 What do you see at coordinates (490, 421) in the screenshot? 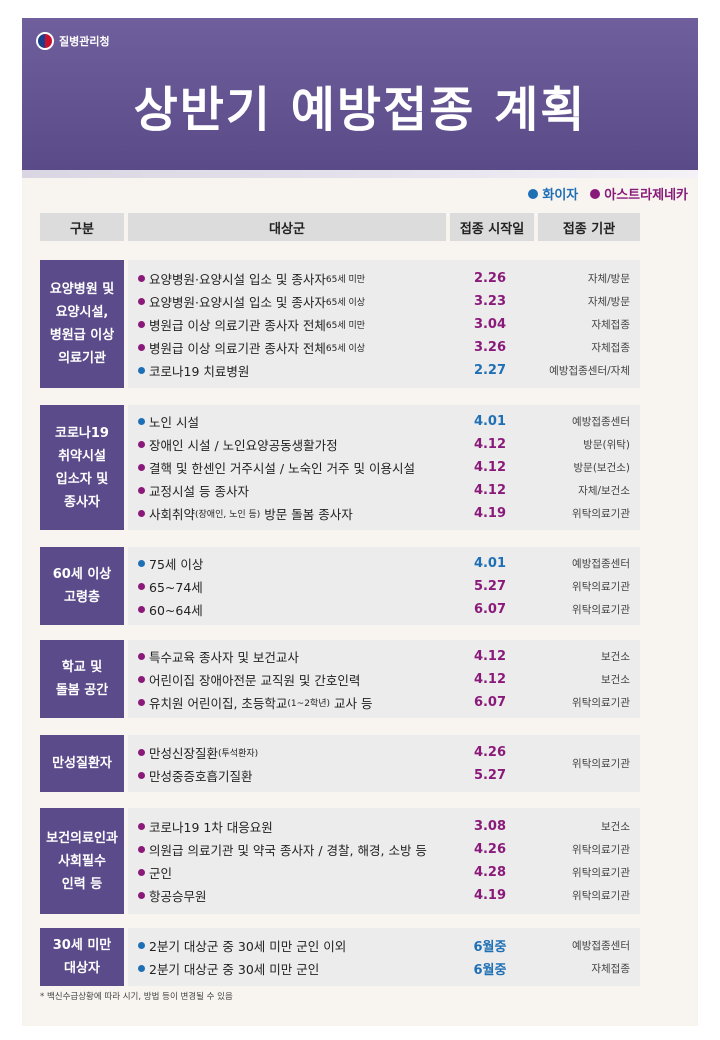
I see `start-date: 4.01` at bounding box center [490, 421].